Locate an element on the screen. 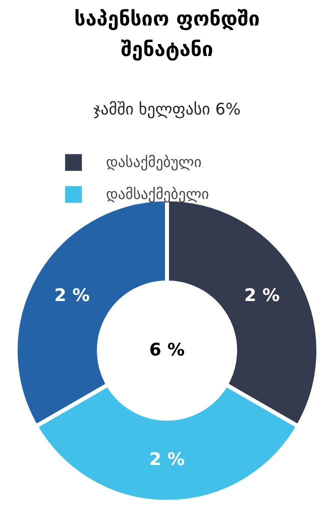 The width and height of the screenshot is (333, 507). chart-subtitle: ჯამში ხელფასი 6% is located at coordinates (167, 109).